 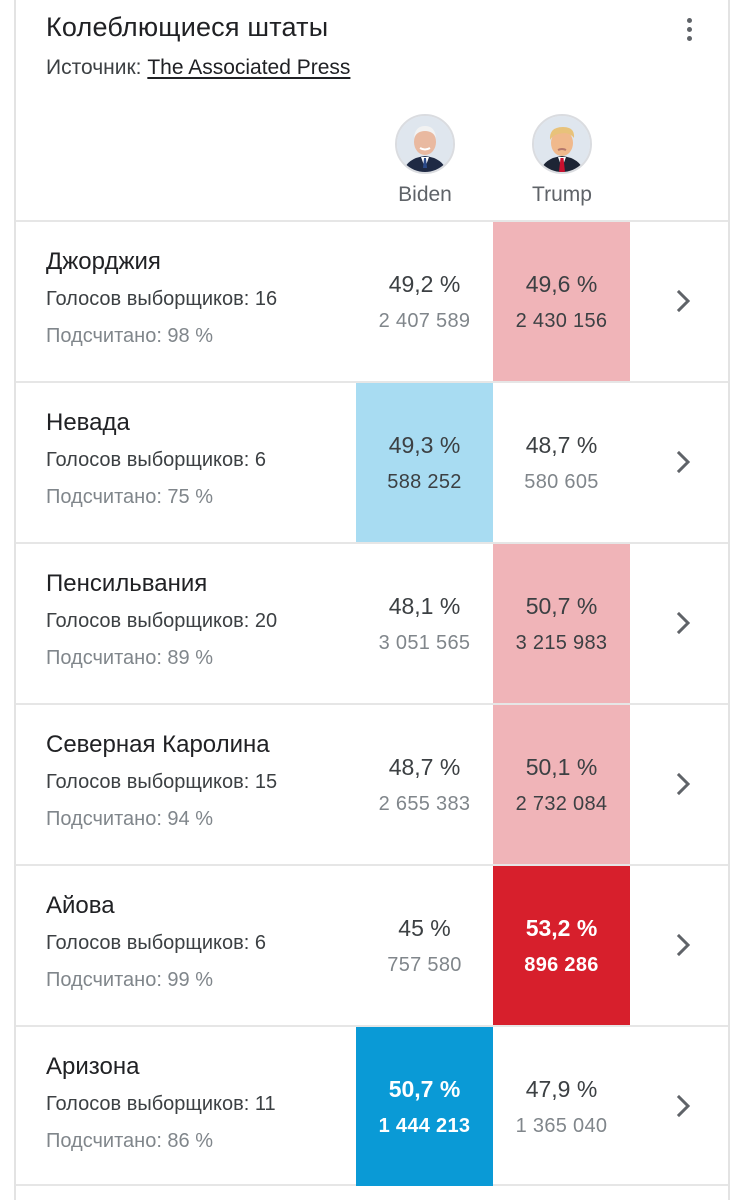 What do you see at coordinates (187, 27) in the screenshot?
I see `card-title: Колеблющиеся штаты` at bounding box center [187, 27].